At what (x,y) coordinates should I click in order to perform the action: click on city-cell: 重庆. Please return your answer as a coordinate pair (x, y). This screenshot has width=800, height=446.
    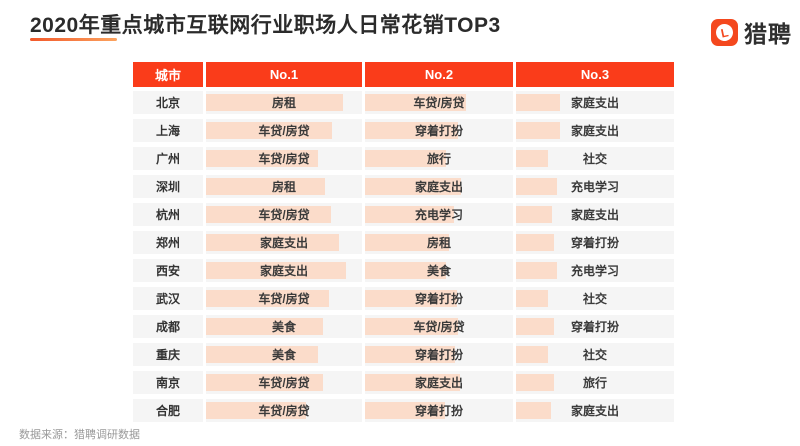
    Looking at the image, I should click on (168, 354).